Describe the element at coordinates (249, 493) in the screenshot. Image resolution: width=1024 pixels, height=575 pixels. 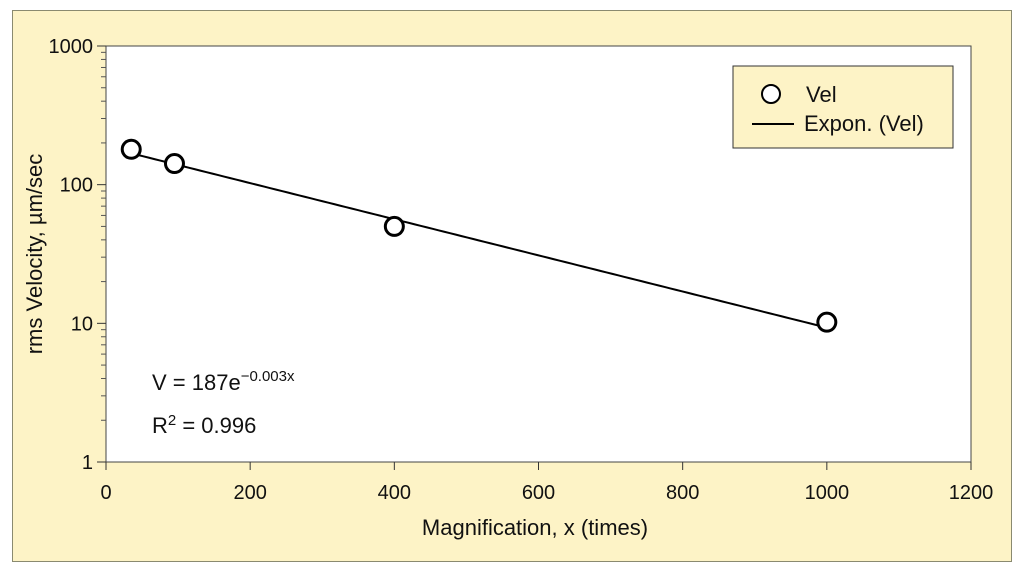
I see `x-tick-label: 200` at that location.